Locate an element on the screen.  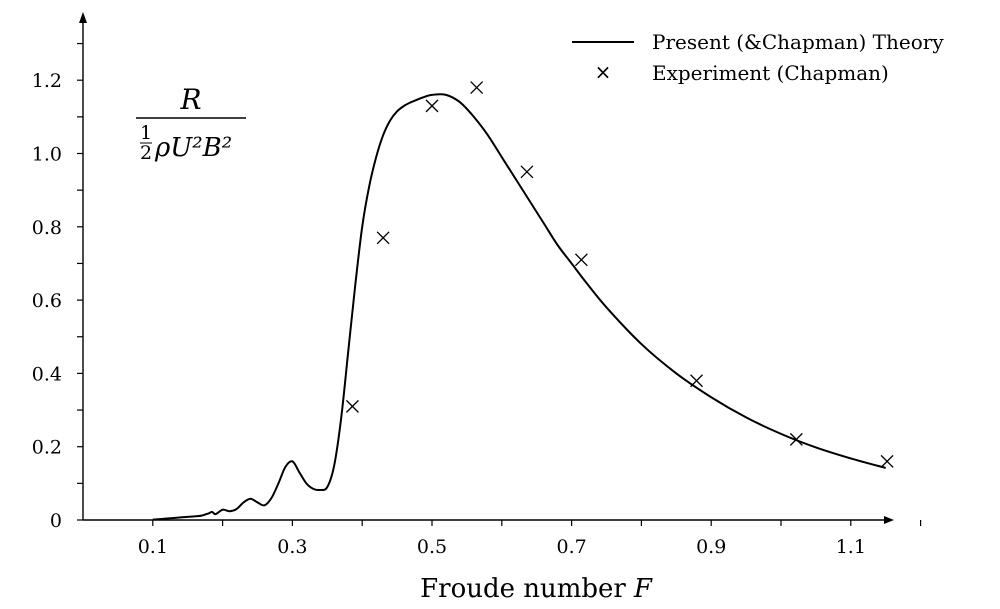
x-tick-label: 1.1 is located at coordinates (851, 547).